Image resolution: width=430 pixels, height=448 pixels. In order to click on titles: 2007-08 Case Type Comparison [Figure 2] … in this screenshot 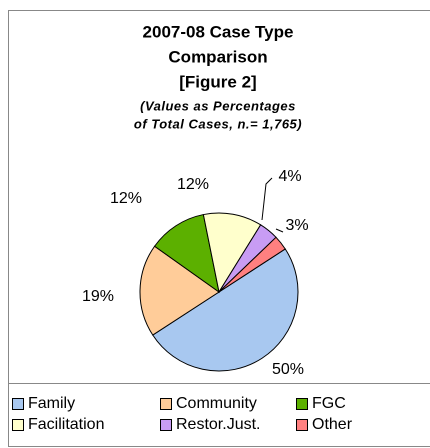, I will do `click(218, 76)`.